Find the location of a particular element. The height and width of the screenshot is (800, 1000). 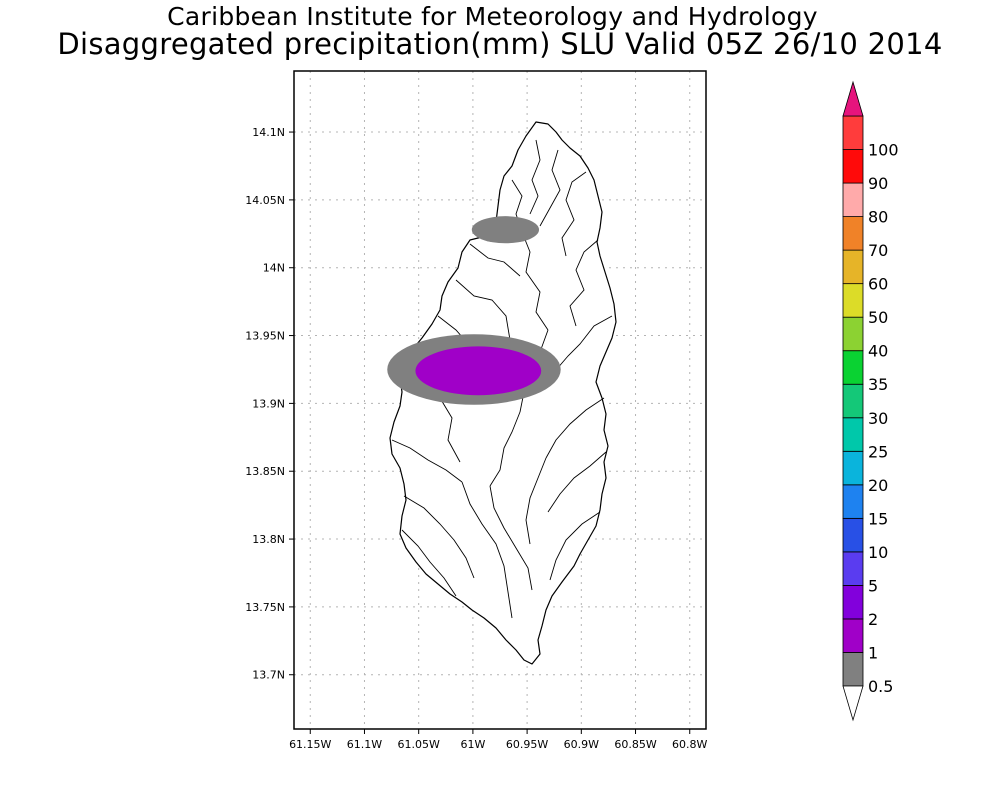

colorbar-label: 10 is located at coordinates (878, 552).